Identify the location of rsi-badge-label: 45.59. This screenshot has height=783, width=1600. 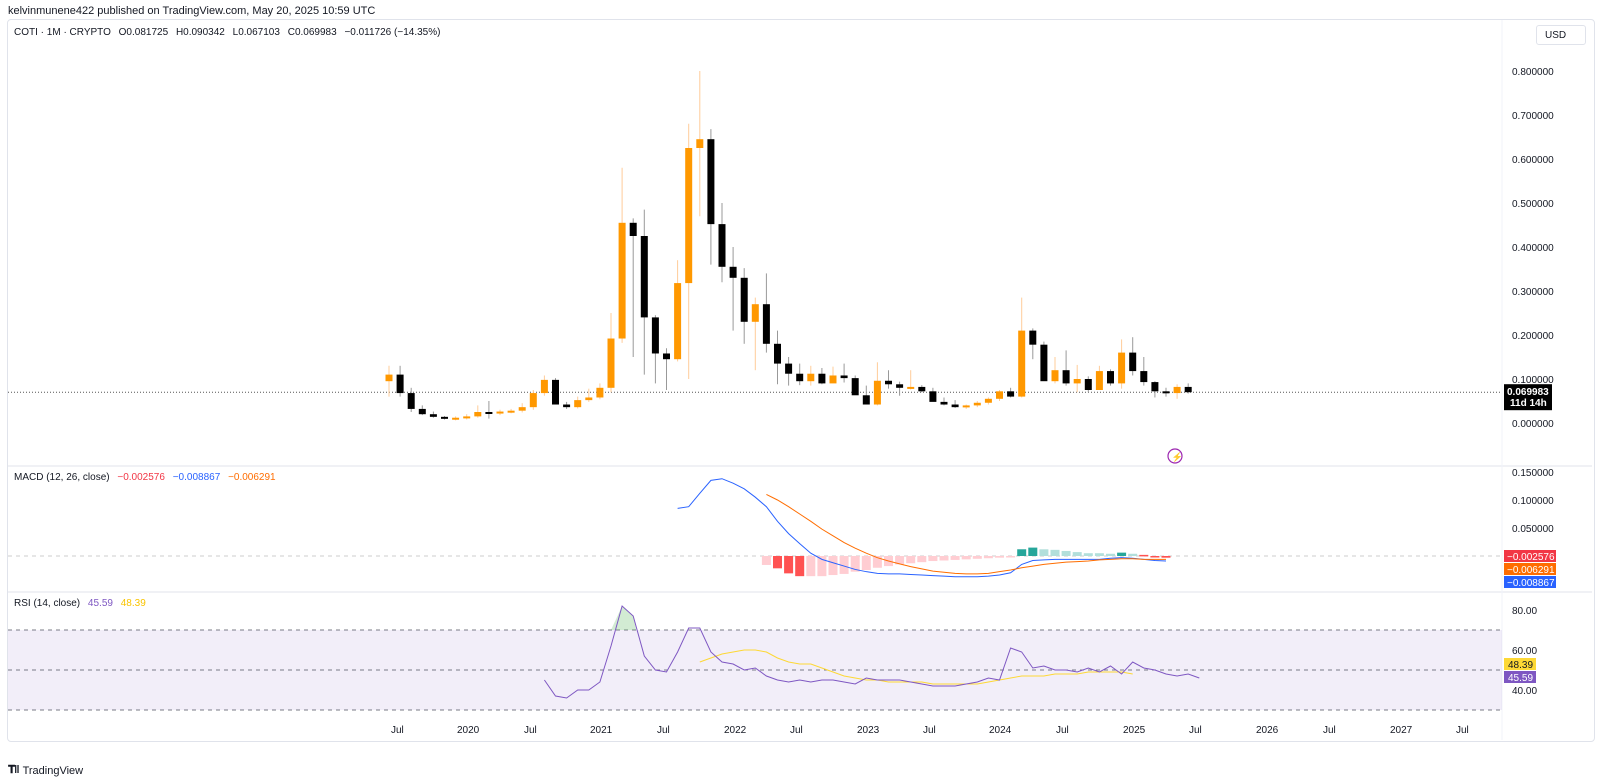
(1520, 678).